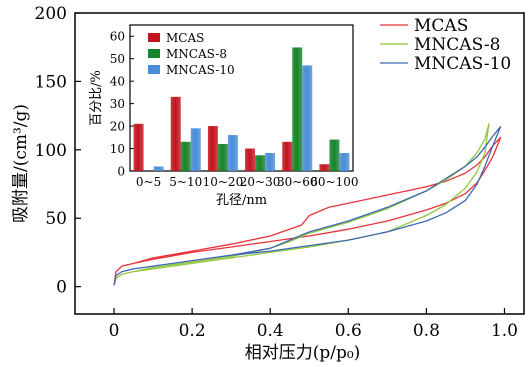  What do you see at coordinates (96, 98) in the screenshot?
I see `inset-y-axis-title: 百分比/%` at bounding box center [96, 98].